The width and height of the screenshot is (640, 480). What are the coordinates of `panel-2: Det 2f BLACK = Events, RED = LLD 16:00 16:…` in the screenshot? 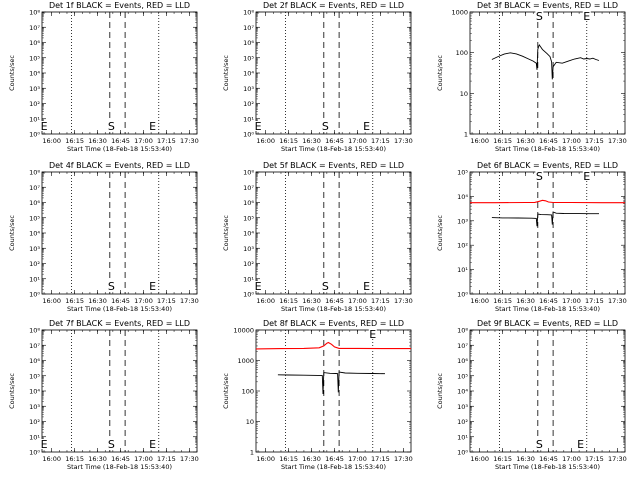 It's located at (317, 77).